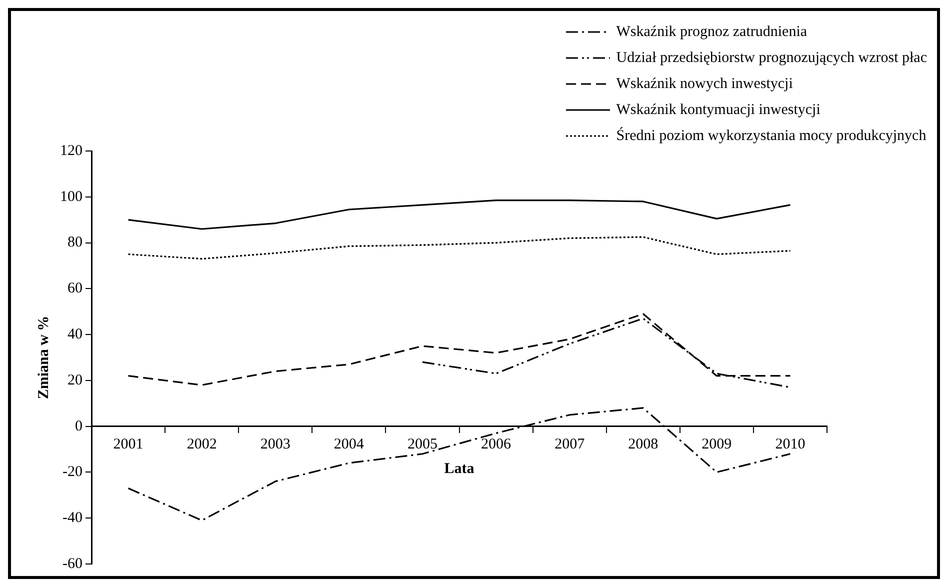  Describe the element at coordinates (712, 32) in the screenshot. I see `legend-label: Wskaźnik prognoz zatrudnienia` at that location.